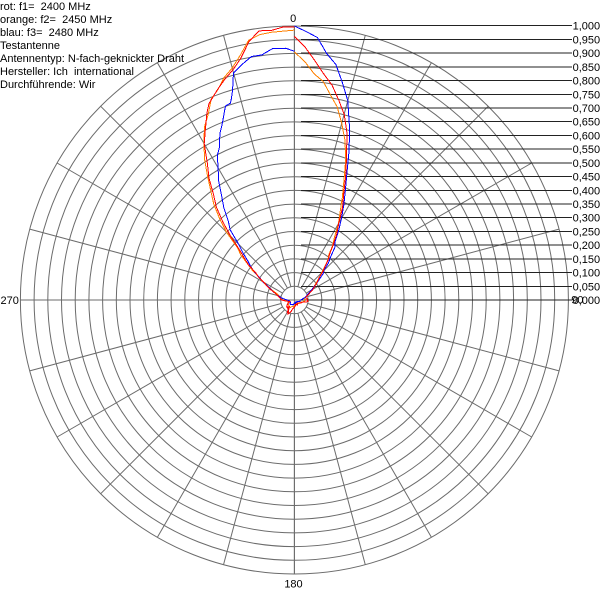 Image resolution: width=600 pixels, height=589 pixels. Describe the element at coordinates (586, 178) in the screenshot. I see `svg-text: 0,450` at that location.